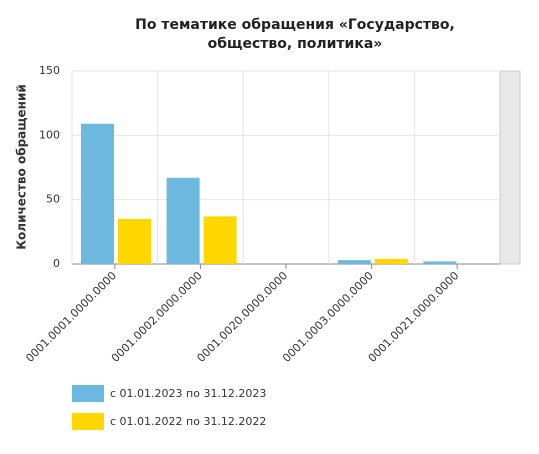  What do you see at coordinates (22, 167) in the screenshot?
I see `y-axis-label: Количество обращений` at bounding box center [22, 167].